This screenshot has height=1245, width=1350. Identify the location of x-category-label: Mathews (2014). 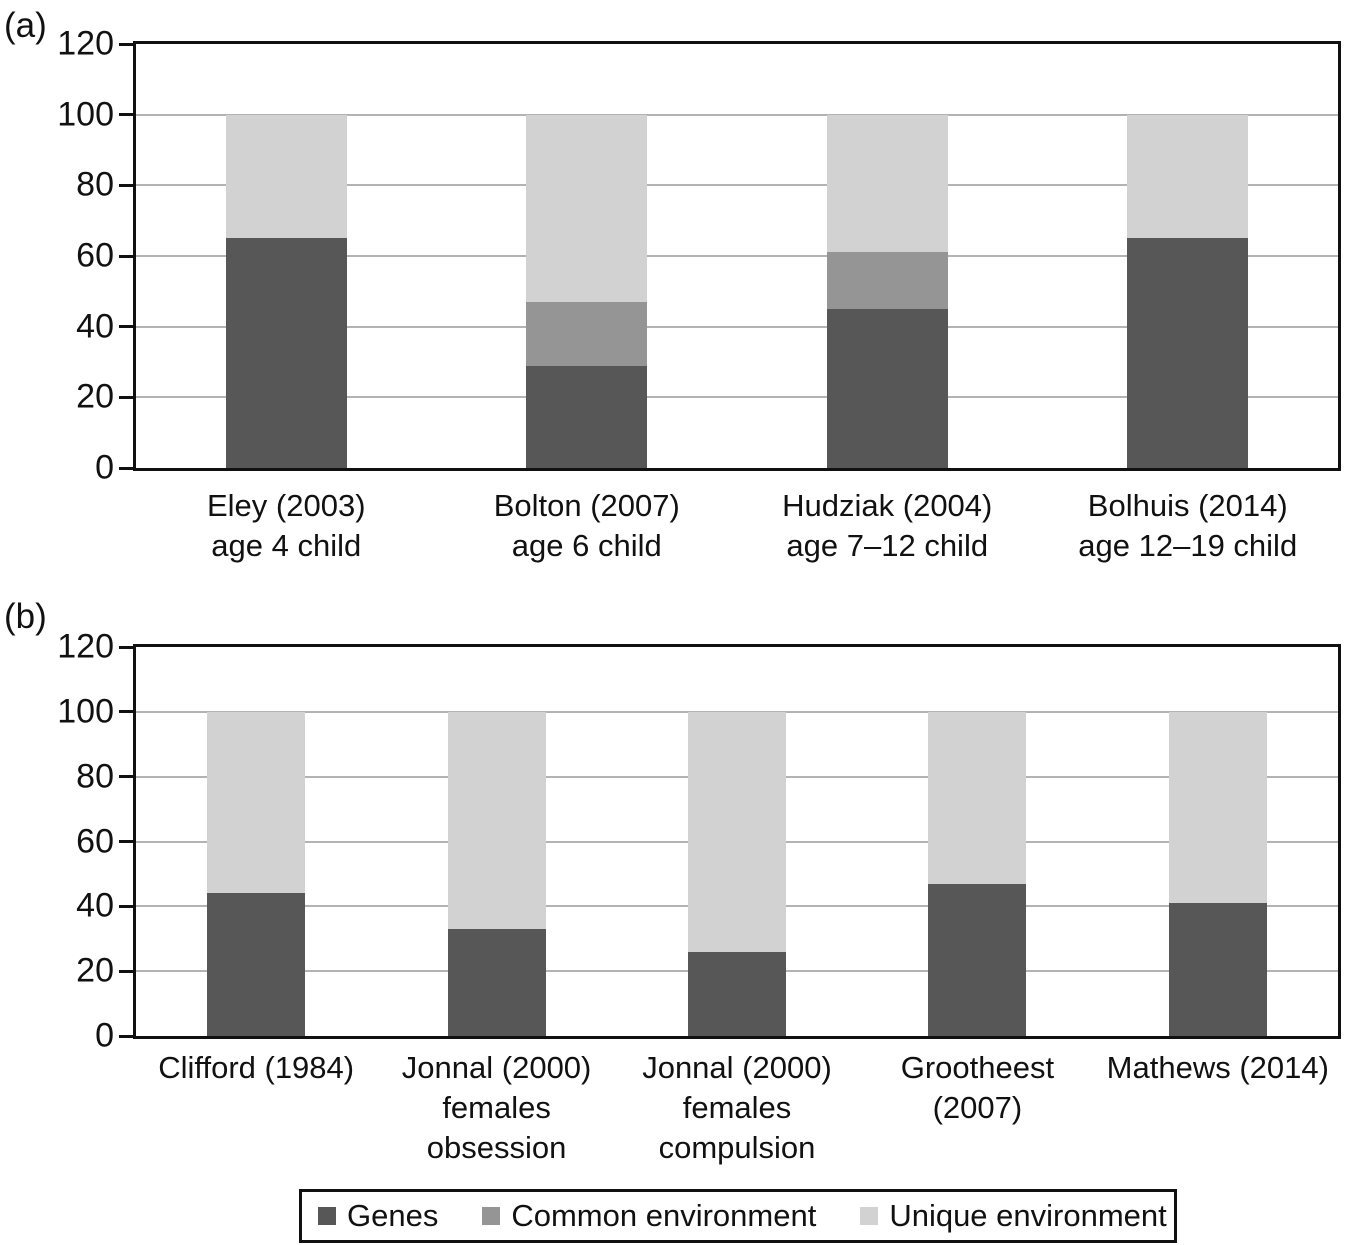
(1199, 1068).